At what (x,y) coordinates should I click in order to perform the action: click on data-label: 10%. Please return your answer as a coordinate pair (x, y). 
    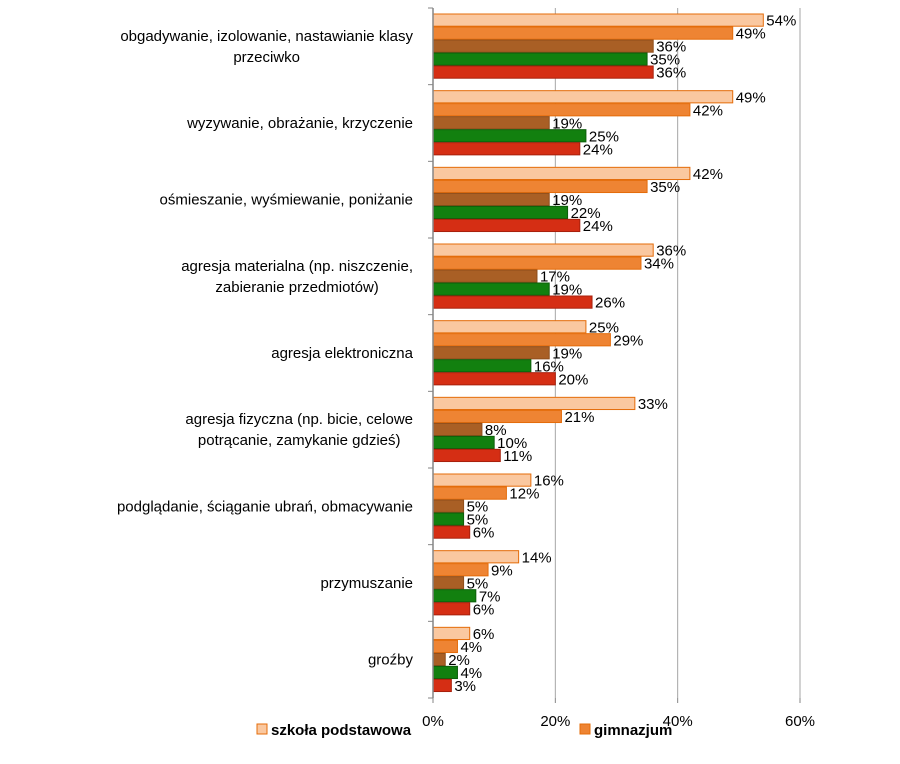
    Looking at the image, I should click on (512, 443).